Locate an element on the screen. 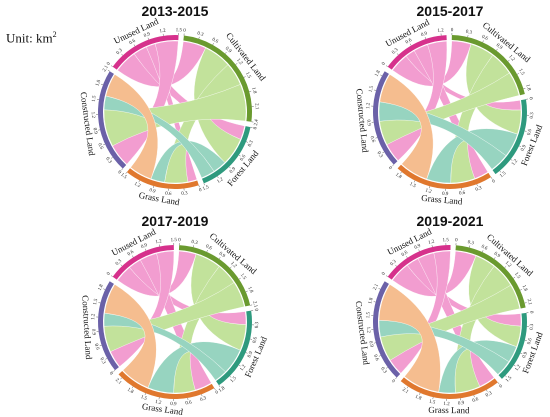 The image size is (550, 417). ribbon-unused-land-to-constructed-land is located at coordinates (420, 312).